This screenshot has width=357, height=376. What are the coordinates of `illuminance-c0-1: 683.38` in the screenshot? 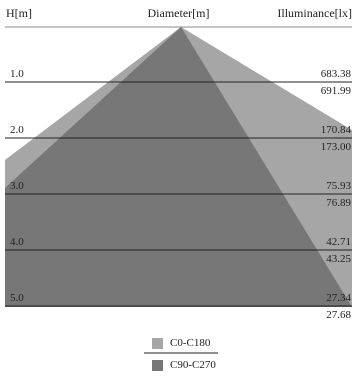 It's located at (335, 74).